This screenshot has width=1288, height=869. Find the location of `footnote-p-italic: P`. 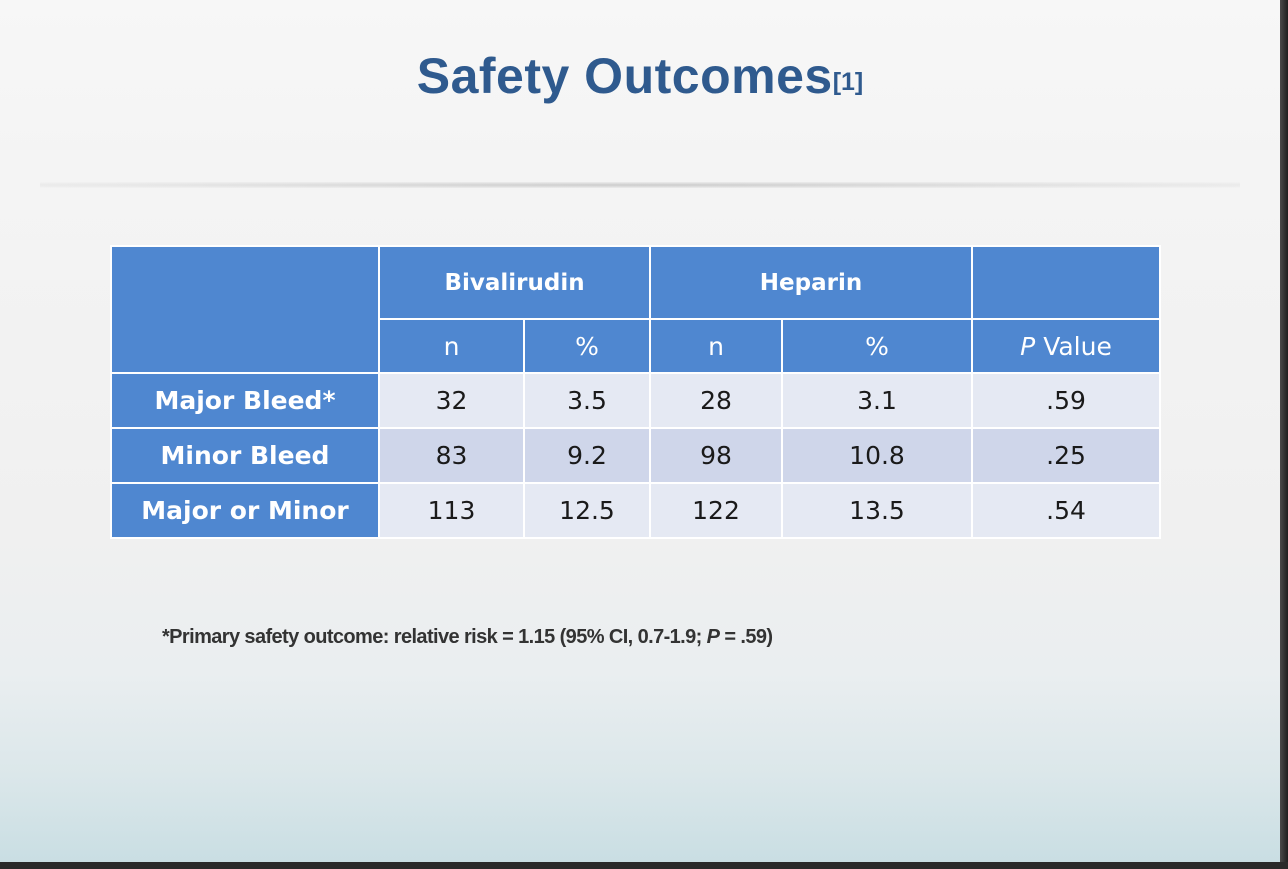

footnote-p-italic: P is located at coordinates (713, 637).